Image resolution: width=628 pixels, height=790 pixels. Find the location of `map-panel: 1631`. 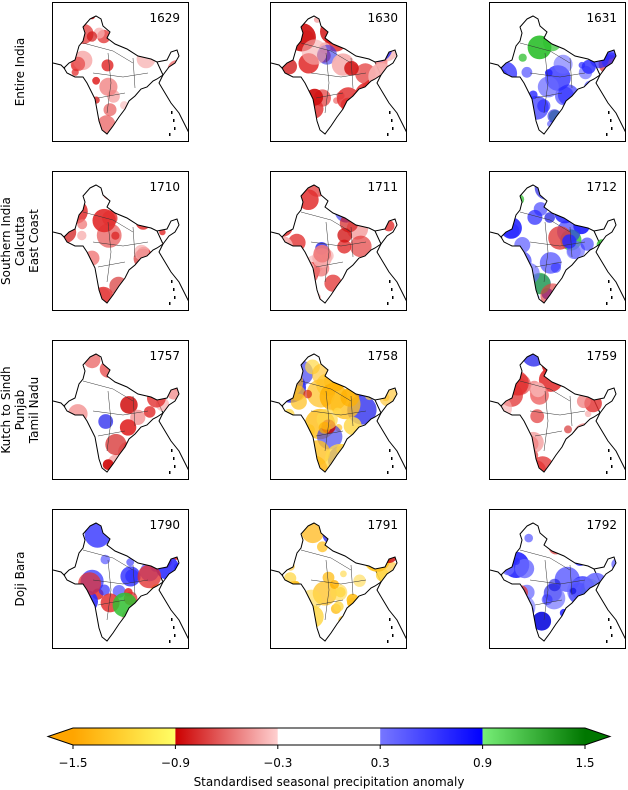

map-panel: 1631 is located at coordinates (557, 72).